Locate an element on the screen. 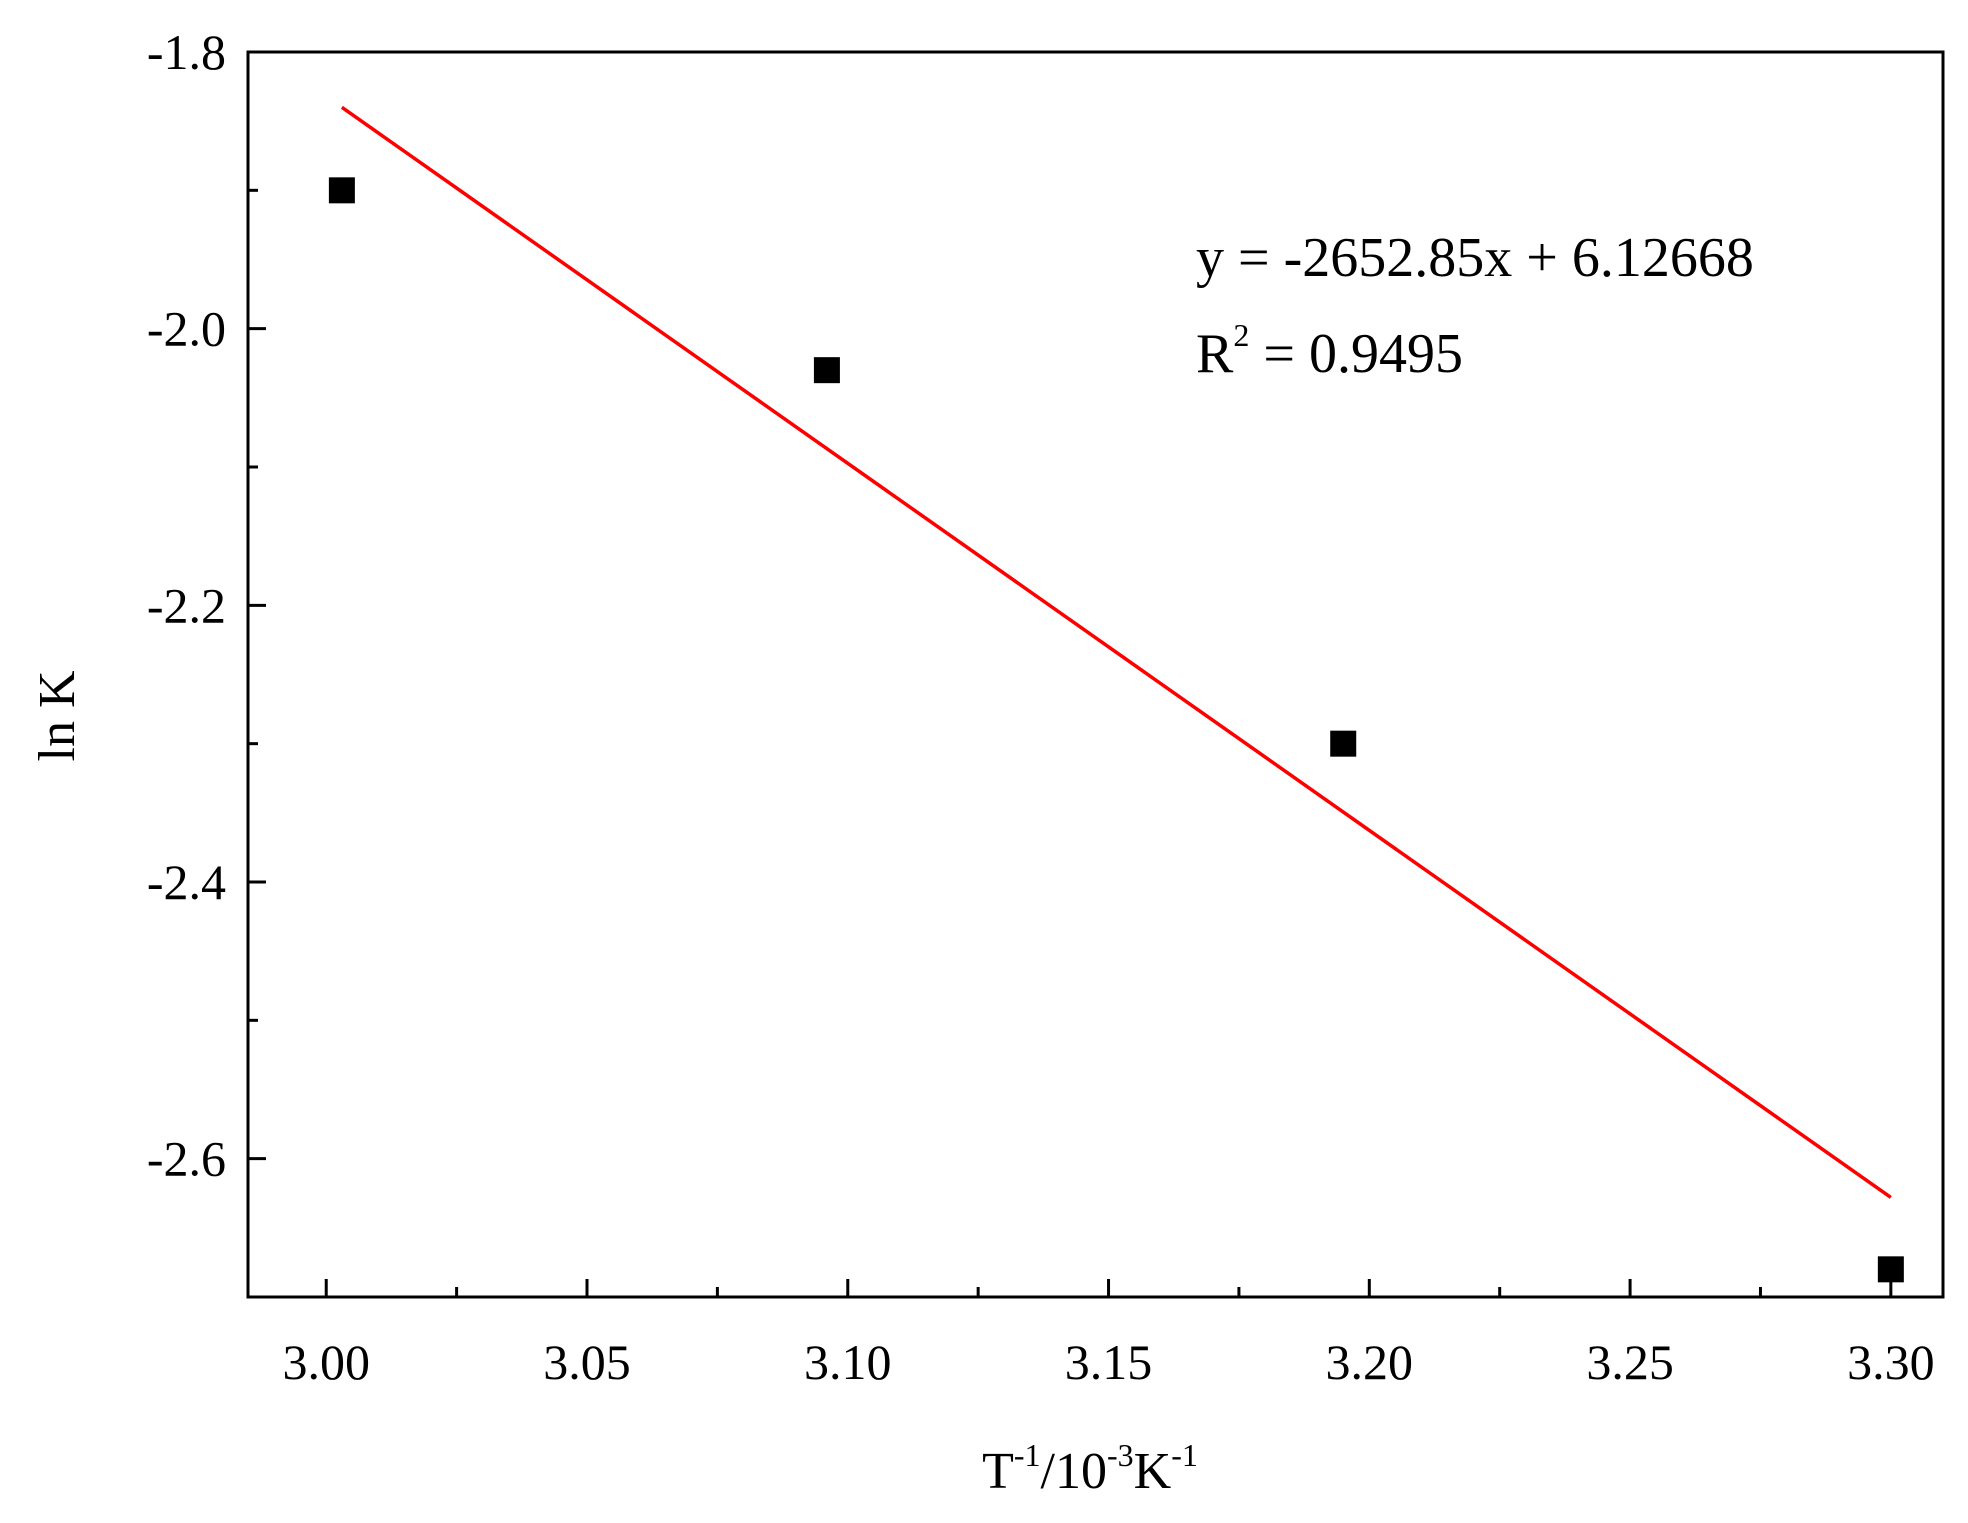  x-tick-label: 3.20 is located at coordinates (1370, 1362).